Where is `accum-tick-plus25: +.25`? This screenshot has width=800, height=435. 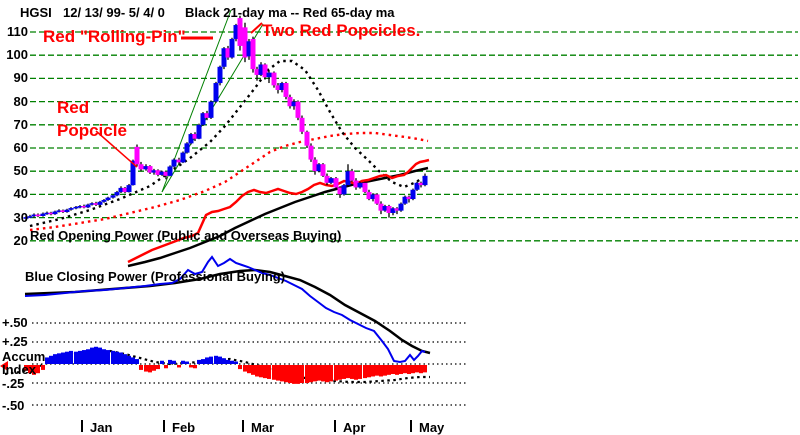
accum-tick-plus25: +.25 is located at coordinates (15, 341).